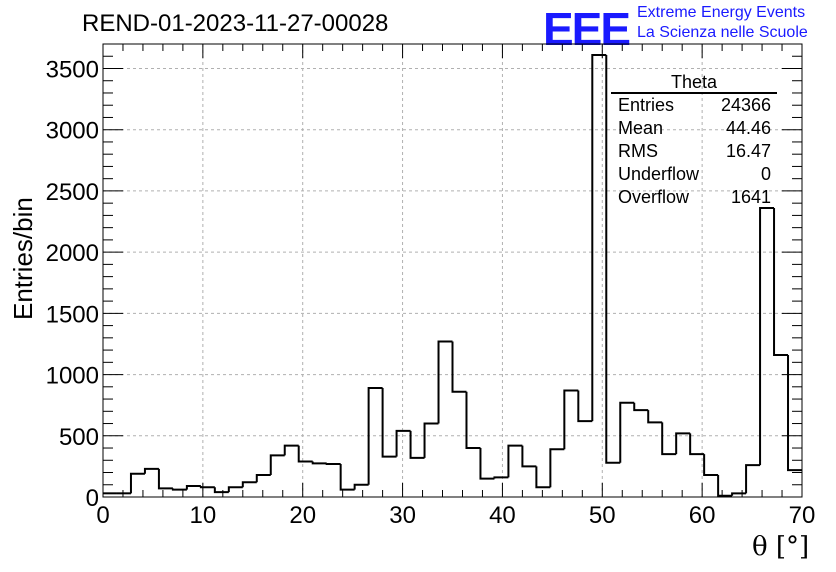 This screenshot has width=836, height=572. What do you see at coordinates (72, 69) in the screenshot?
I see `y-tick-label: 3500` at bounding box center [72, 69].